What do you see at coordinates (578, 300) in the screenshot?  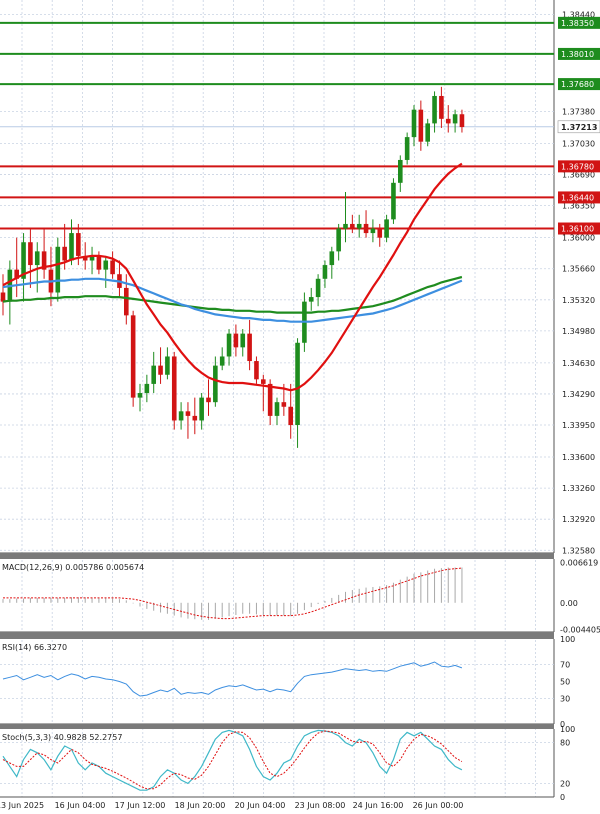 I see `price-tick-label: 1.35320` at bounding box center [578, 300].